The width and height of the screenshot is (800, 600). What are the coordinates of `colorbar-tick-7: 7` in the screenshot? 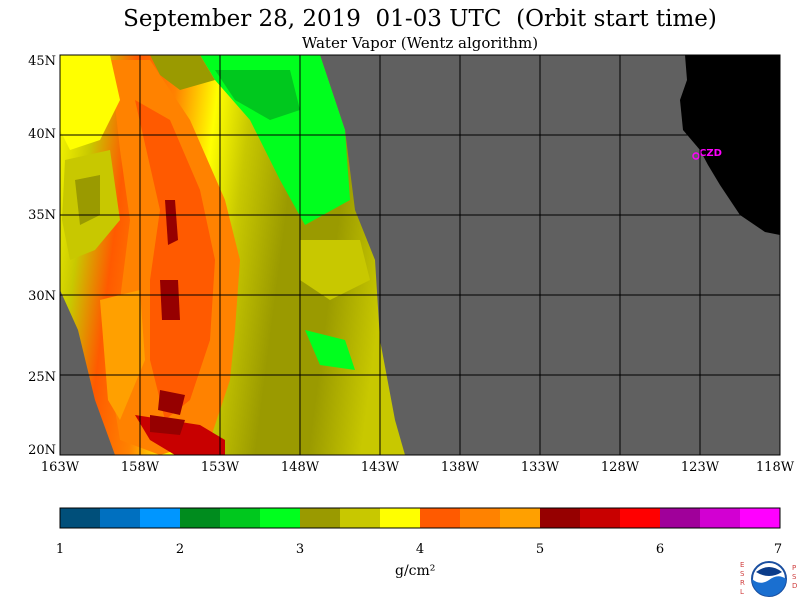 It's located at (778, 549).